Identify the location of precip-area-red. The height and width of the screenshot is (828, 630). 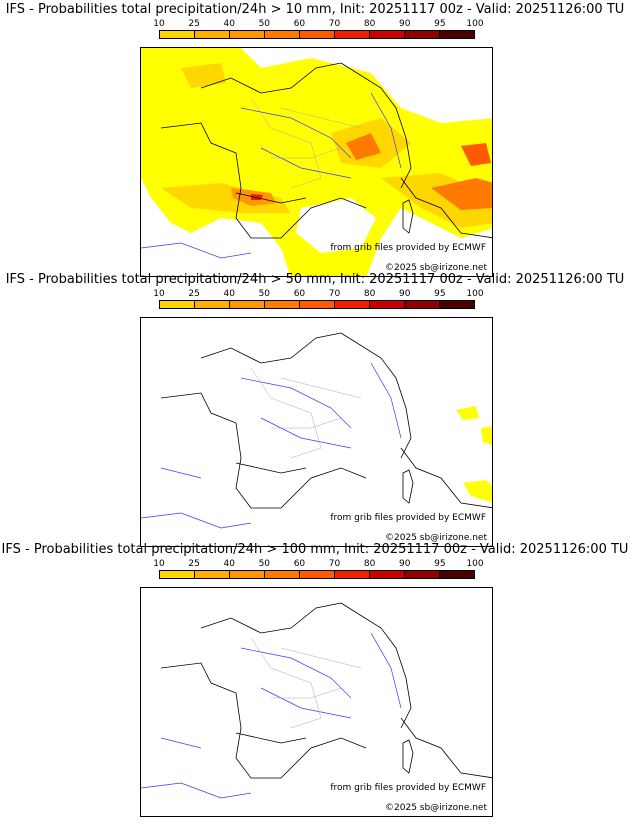
(476, 154).